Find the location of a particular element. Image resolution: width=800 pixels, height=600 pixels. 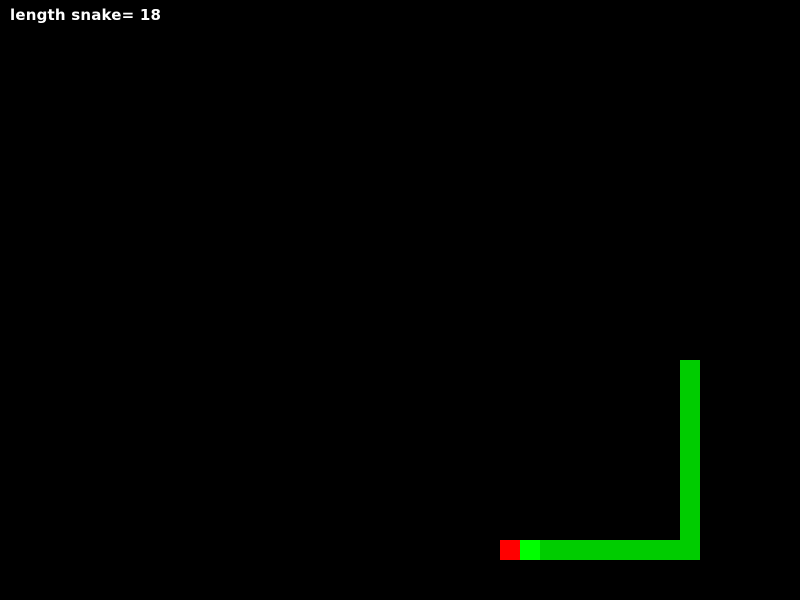

food-apple is located at coordinates (510, 550).